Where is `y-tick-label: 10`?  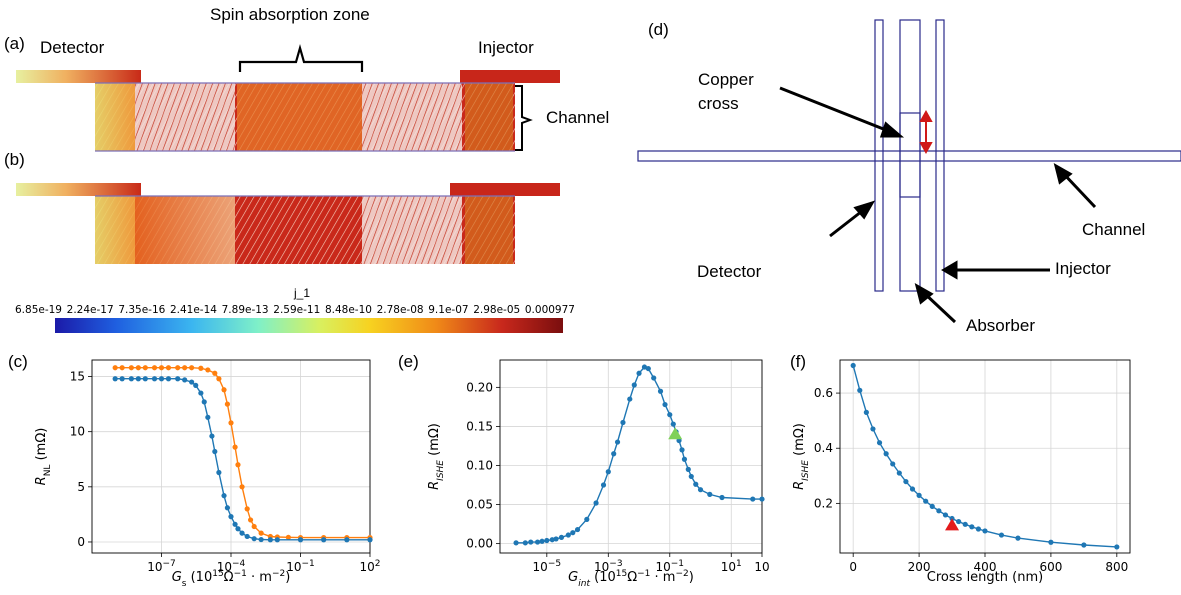 y-tick-label: 10 is located at coordinates (77, 432).